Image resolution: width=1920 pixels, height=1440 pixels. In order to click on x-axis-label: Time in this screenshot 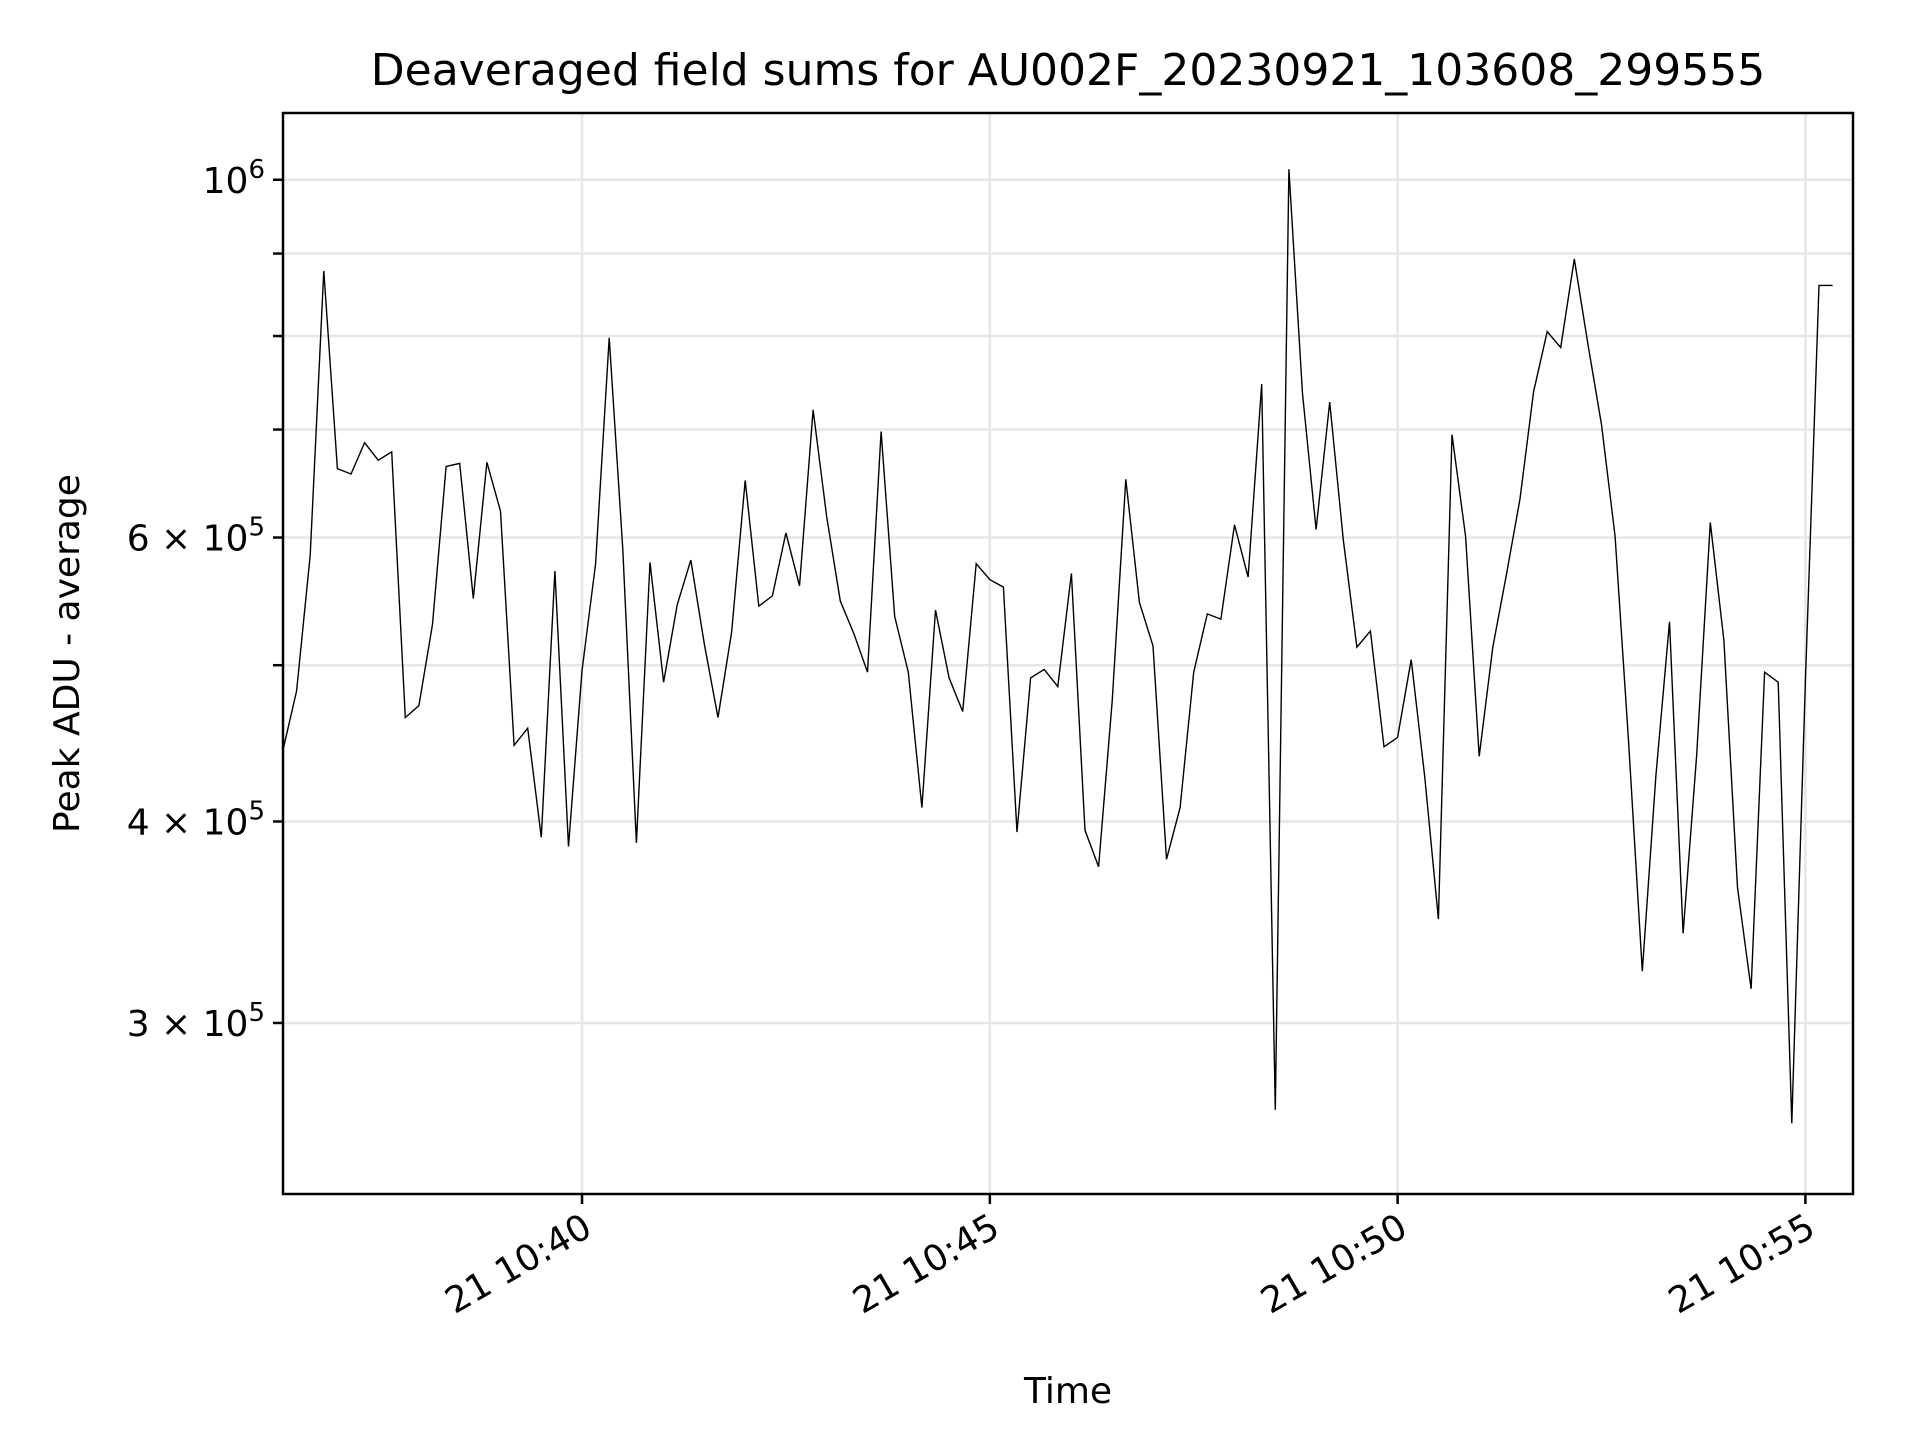, I will do `click(1067, 1391)`.